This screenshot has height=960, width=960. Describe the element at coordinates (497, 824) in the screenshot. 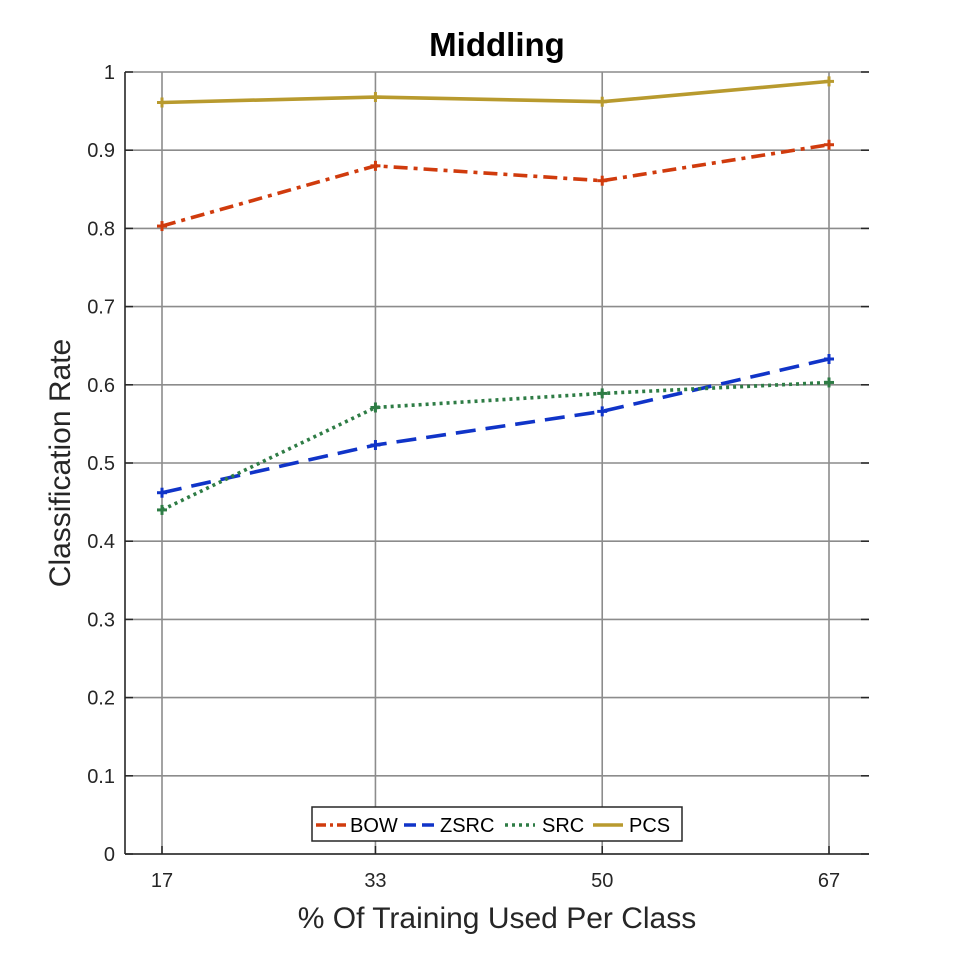

I see `legend: BOW ZSRC SRC PCS` at that location.